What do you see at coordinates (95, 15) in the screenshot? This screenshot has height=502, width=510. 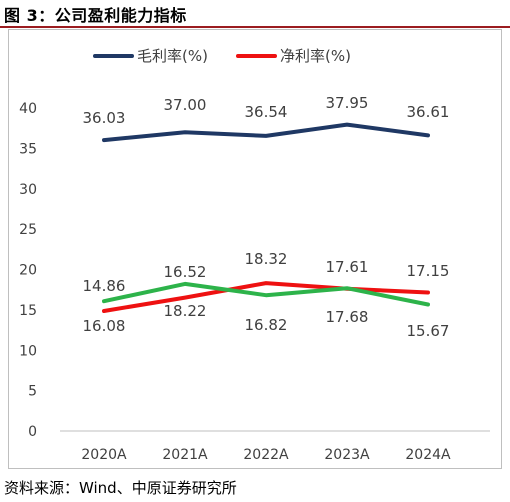 I see `figure-title: 图 3：公司盈利能力指标` at bounding box center [95, 15].